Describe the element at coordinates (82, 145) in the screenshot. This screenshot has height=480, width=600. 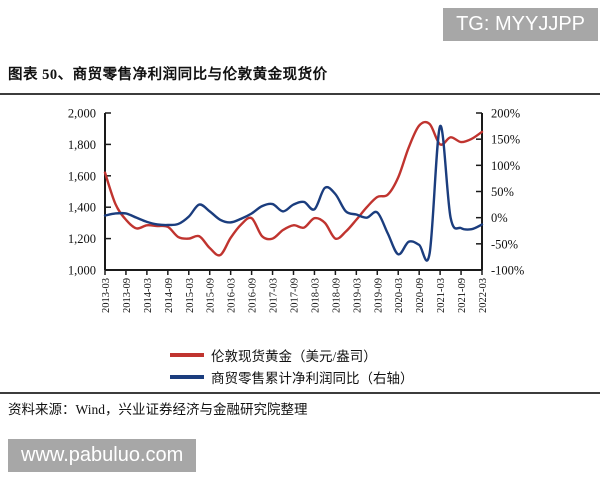
I see `left-axis-label: 1,800` at that location.